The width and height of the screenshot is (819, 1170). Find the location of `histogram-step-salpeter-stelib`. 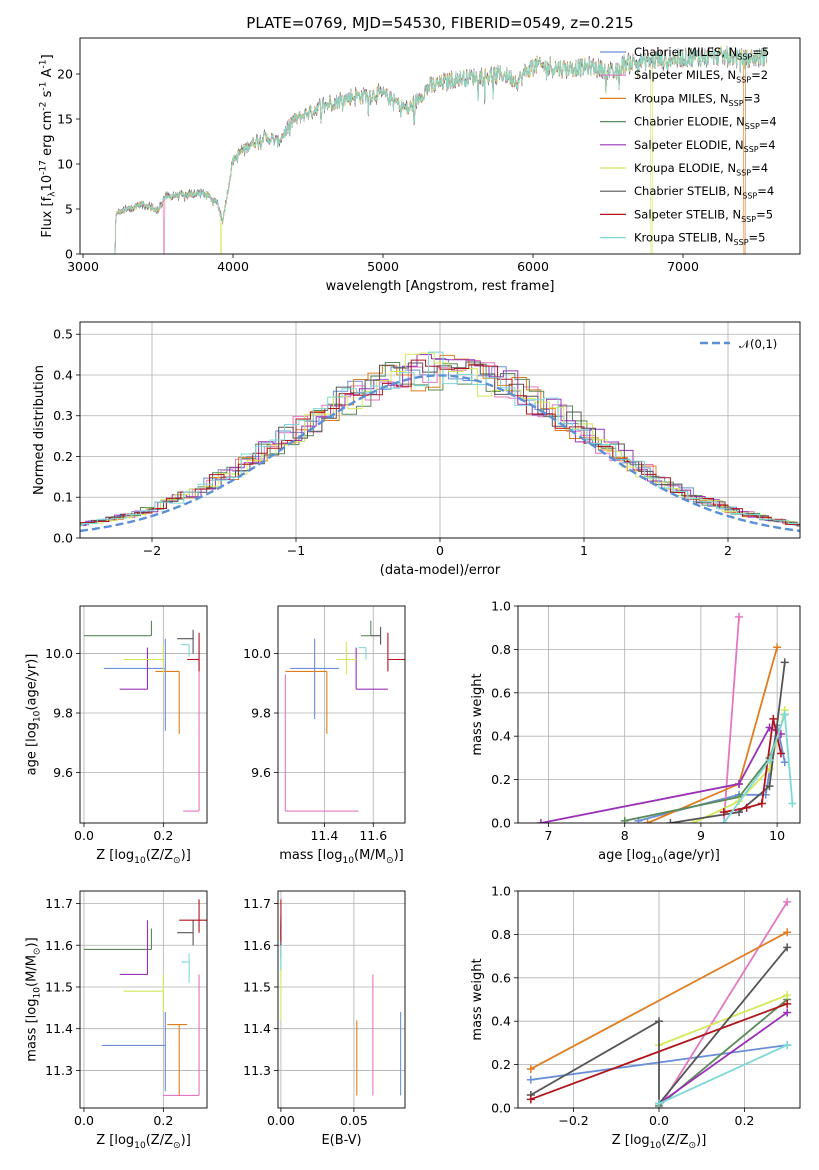

histogram-step-salpeter-stelib is located at coordinates (440, 443).